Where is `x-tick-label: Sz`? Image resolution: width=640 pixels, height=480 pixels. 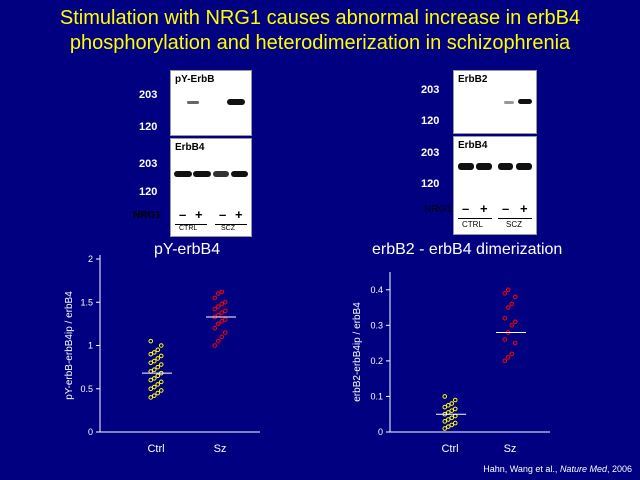 x-tick-label: Sz is located at coordinates (220, 449).